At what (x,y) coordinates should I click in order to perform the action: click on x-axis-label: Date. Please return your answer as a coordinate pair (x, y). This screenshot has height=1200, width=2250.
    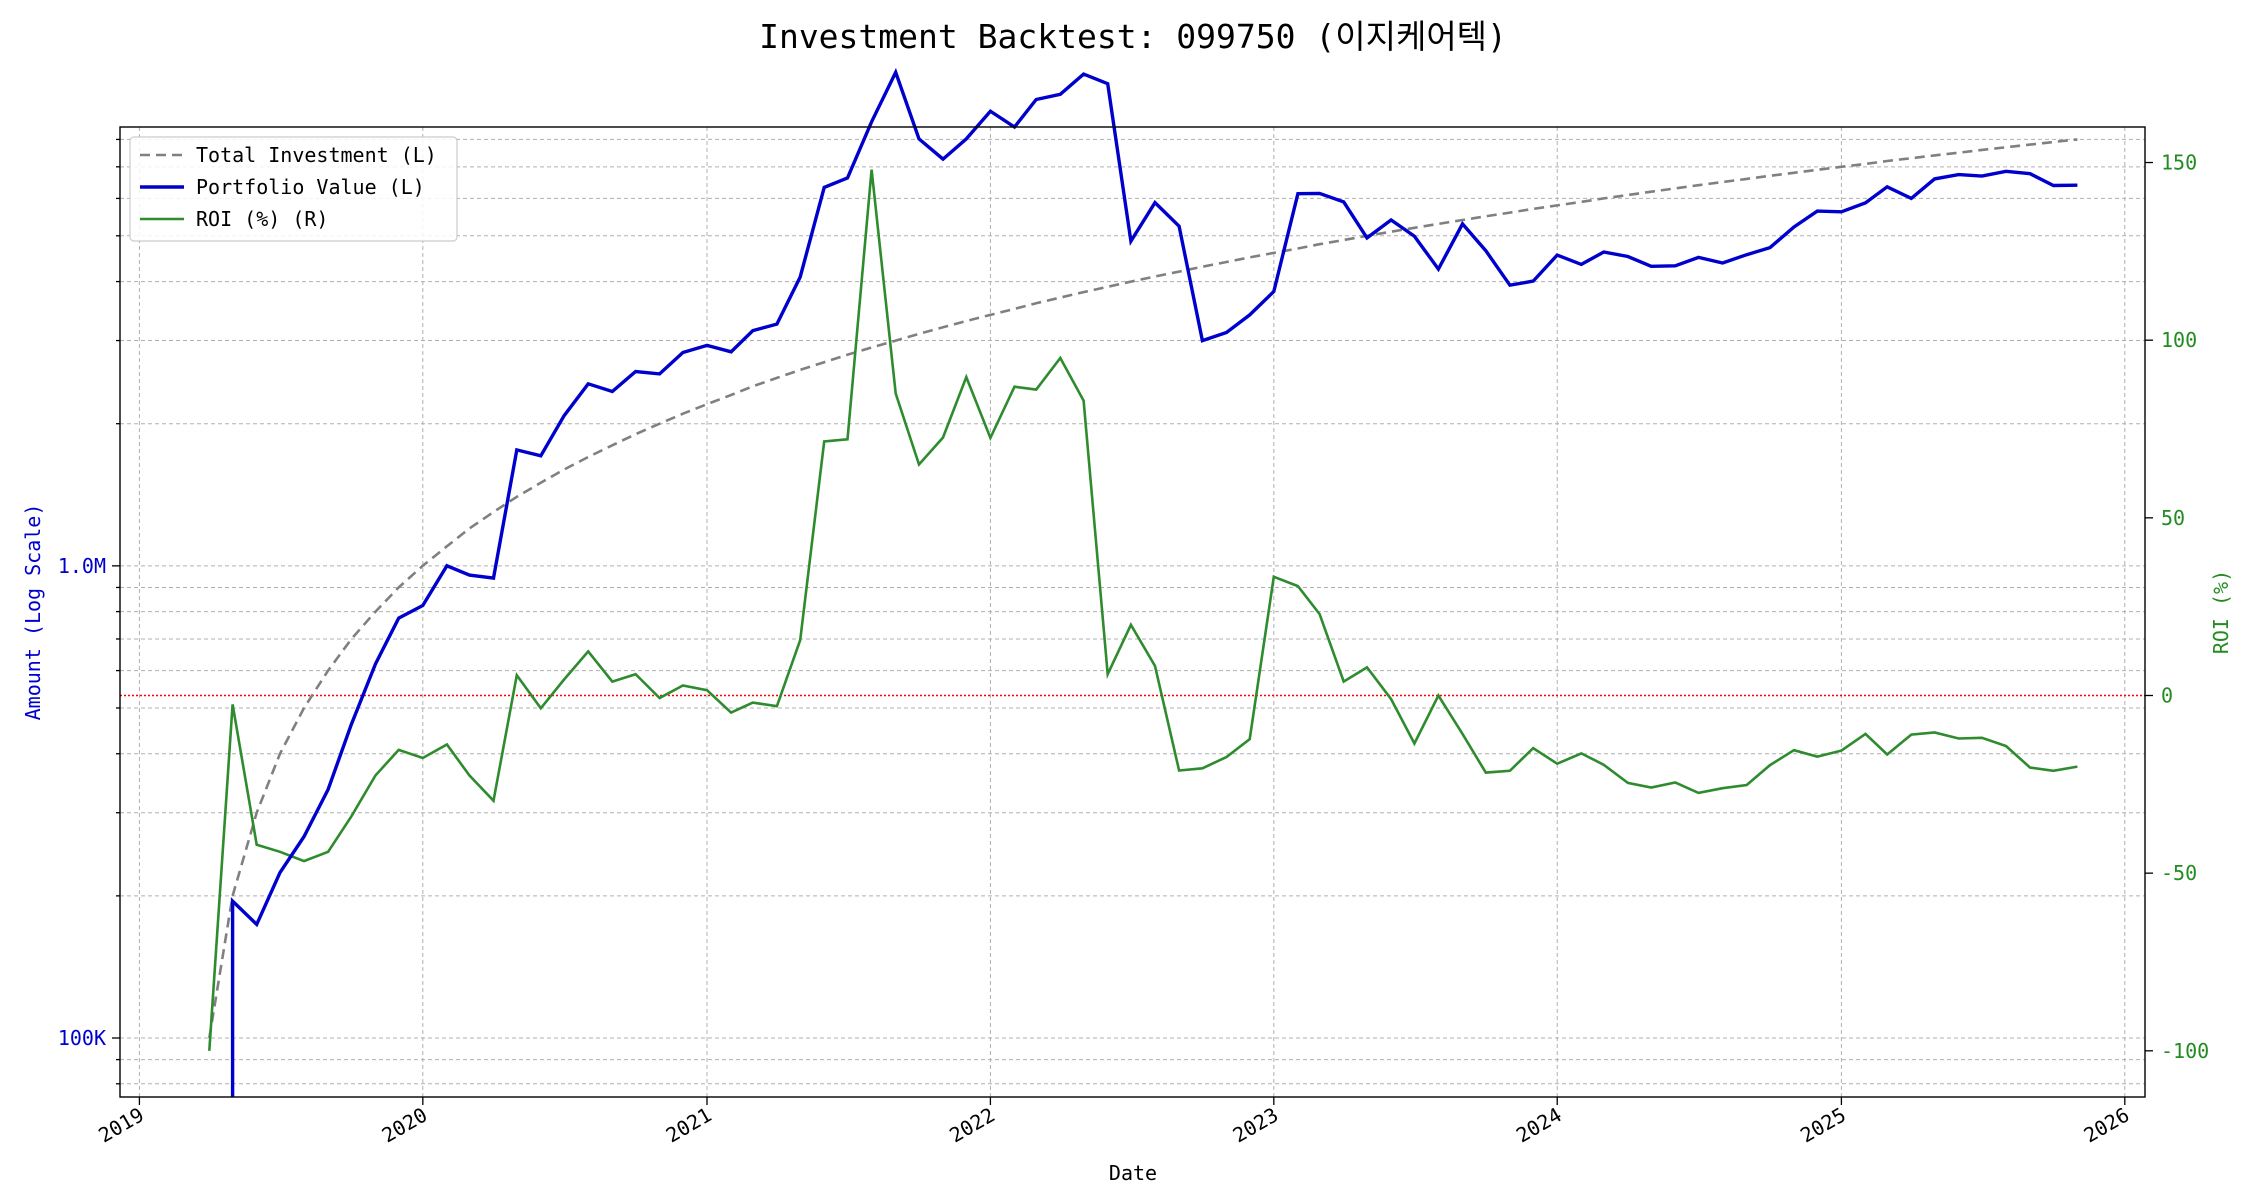
    Looking at the image, I should click on (1133, 1173).